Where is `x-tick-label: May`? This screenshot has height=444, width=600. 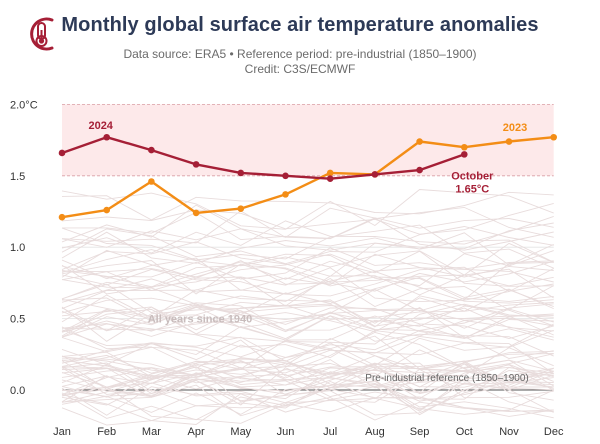 x-tick-label: May is located at coordinates (240, 432).